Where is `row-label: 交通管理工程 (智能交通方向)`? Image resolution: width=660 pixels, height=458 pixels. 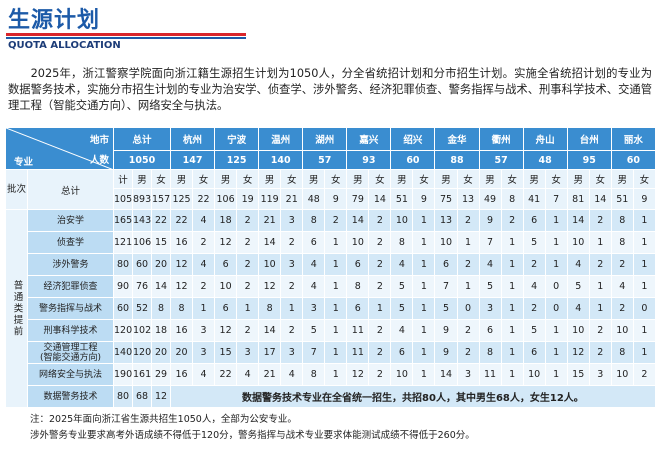 row-label: 交通管理工程 (智能交通方向) is located at coordinates (70, 352).